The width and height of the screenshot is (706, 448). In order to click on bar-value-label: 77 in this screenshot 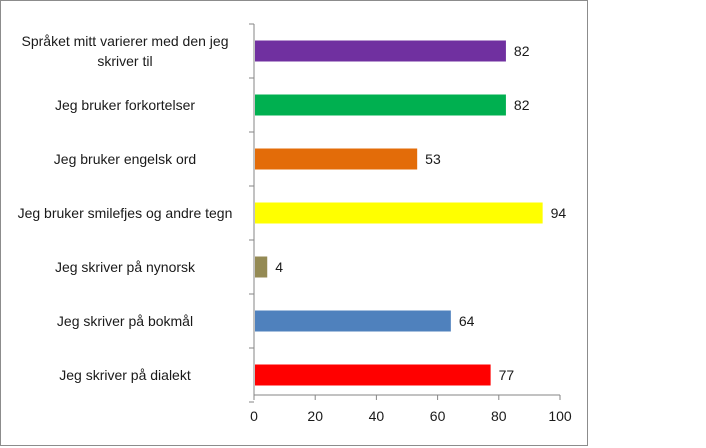, I will do `click(507, 375)`.